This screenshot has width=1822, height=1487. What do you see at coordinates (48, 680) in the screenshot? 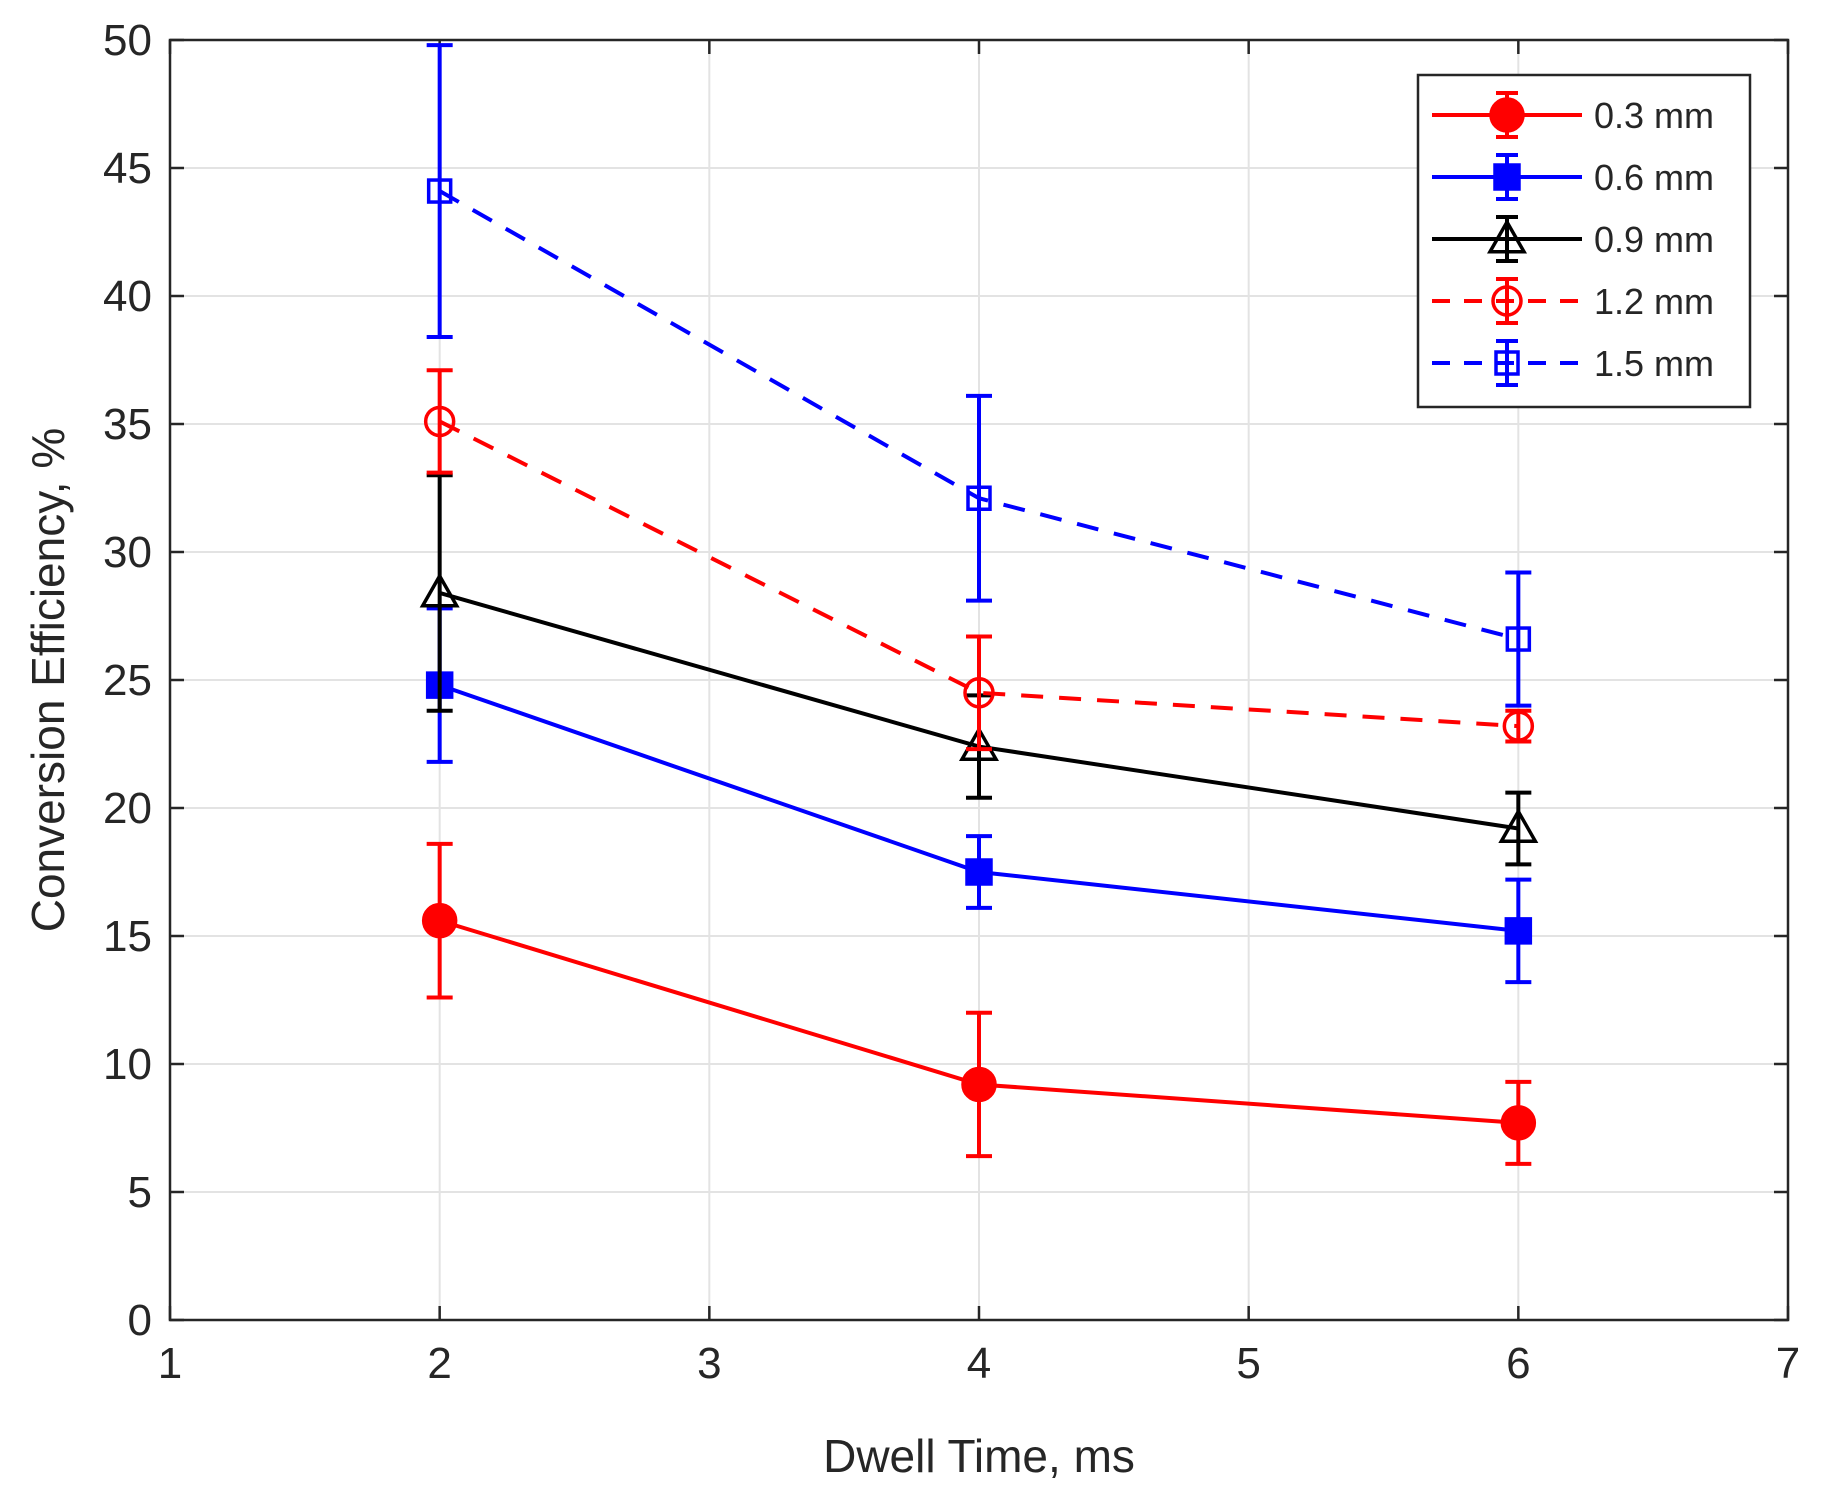
I see `y-axis-label: Conversion Efficiency, %` at bounding box center [48, 680].